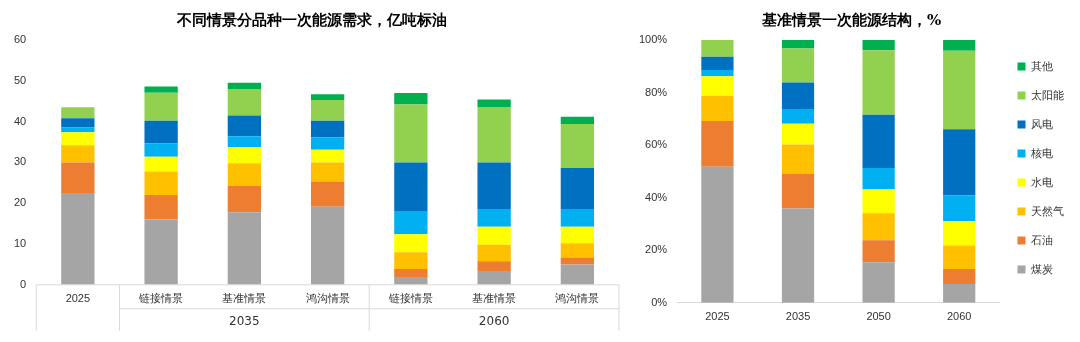  Describe the element at coordinates (311, 19) in the screenshot. I see `chart-title: 不同情景分品种一次能源需求，亿吨标油` at that location.